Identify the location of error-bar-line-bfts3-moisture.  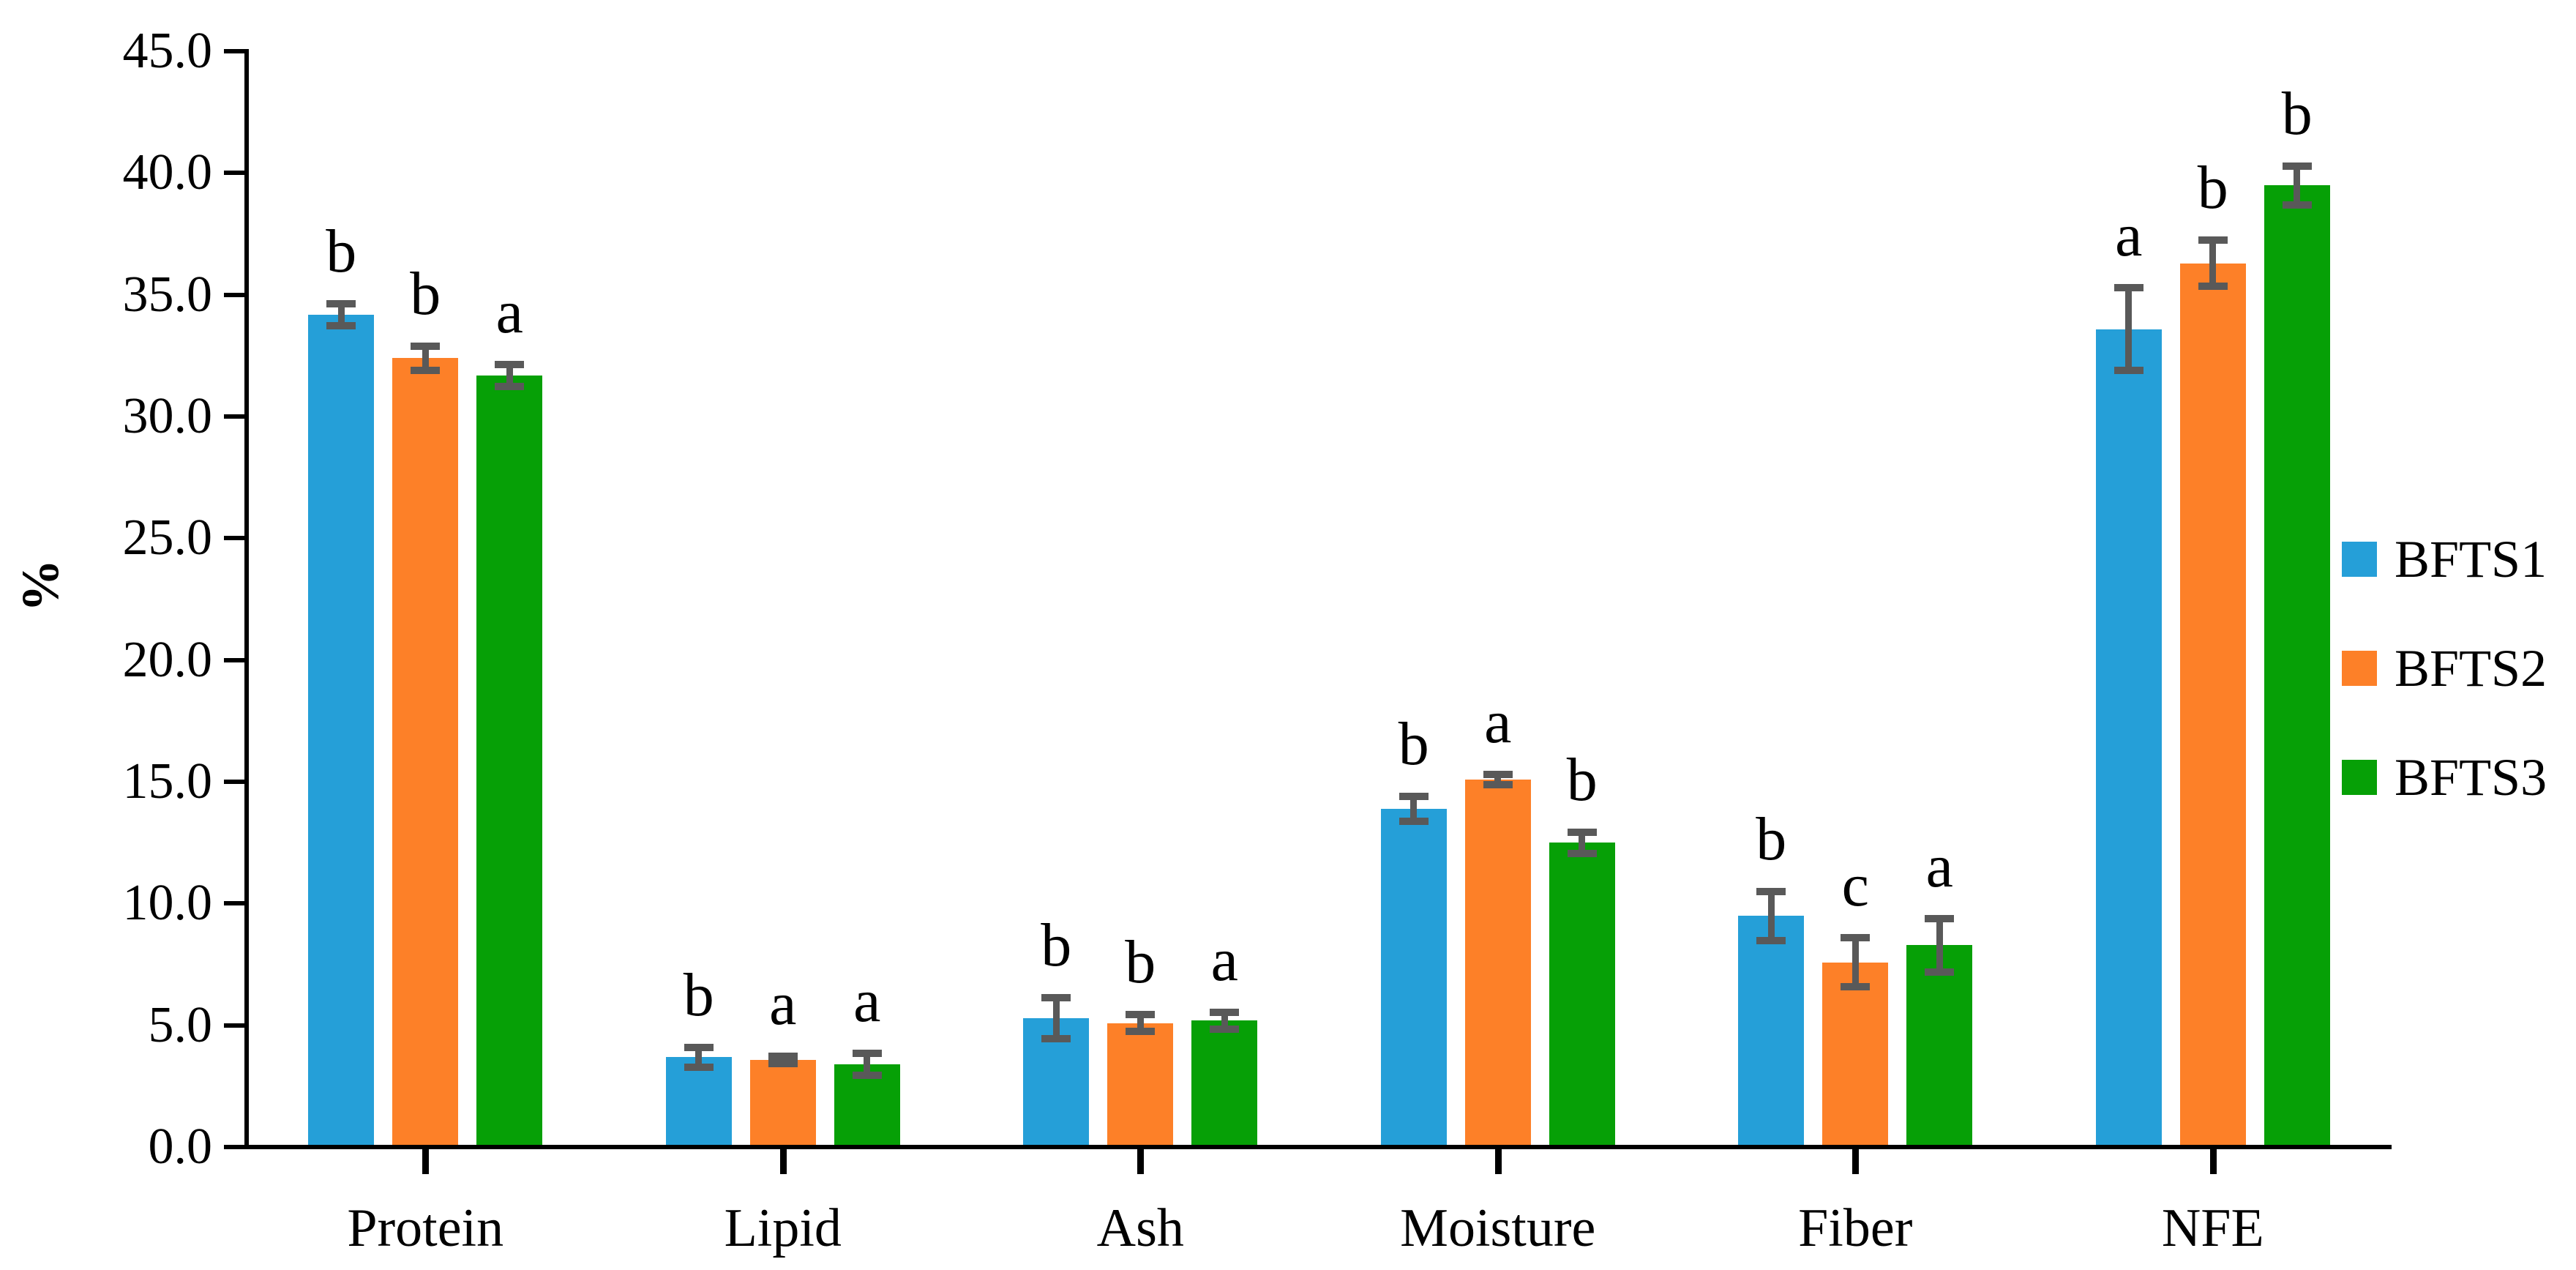
(1582, 843).